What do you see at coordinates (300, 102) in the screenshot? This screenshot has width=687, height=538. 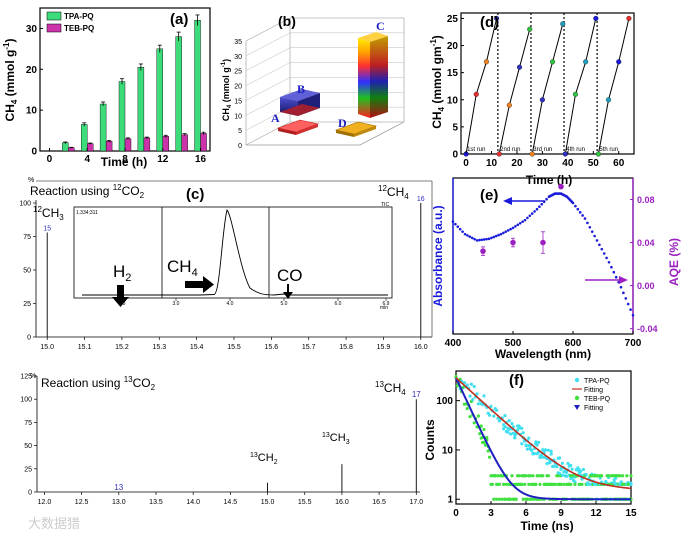 I see `panel-b-bar-B` at bounding box center [300, 102].